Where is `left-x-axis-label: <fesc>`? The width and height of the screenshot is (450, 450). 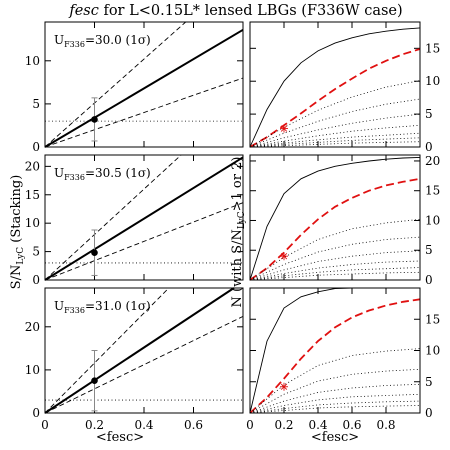
left-x-axis-label: <fesc> is located at coordinates (120, 437).